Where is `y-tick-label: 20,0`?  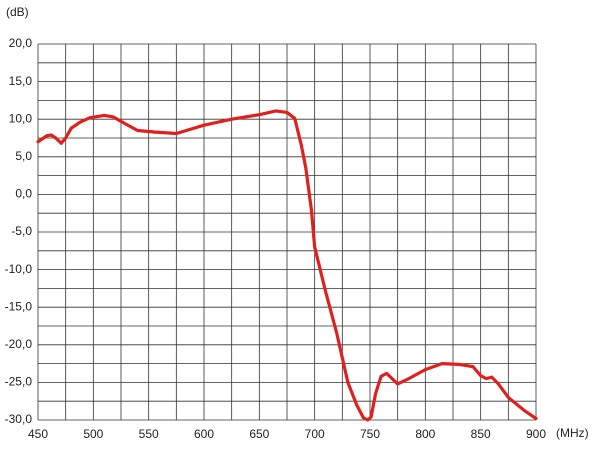
y-tick-label: 20,0 is located at coordinates (21, 43).